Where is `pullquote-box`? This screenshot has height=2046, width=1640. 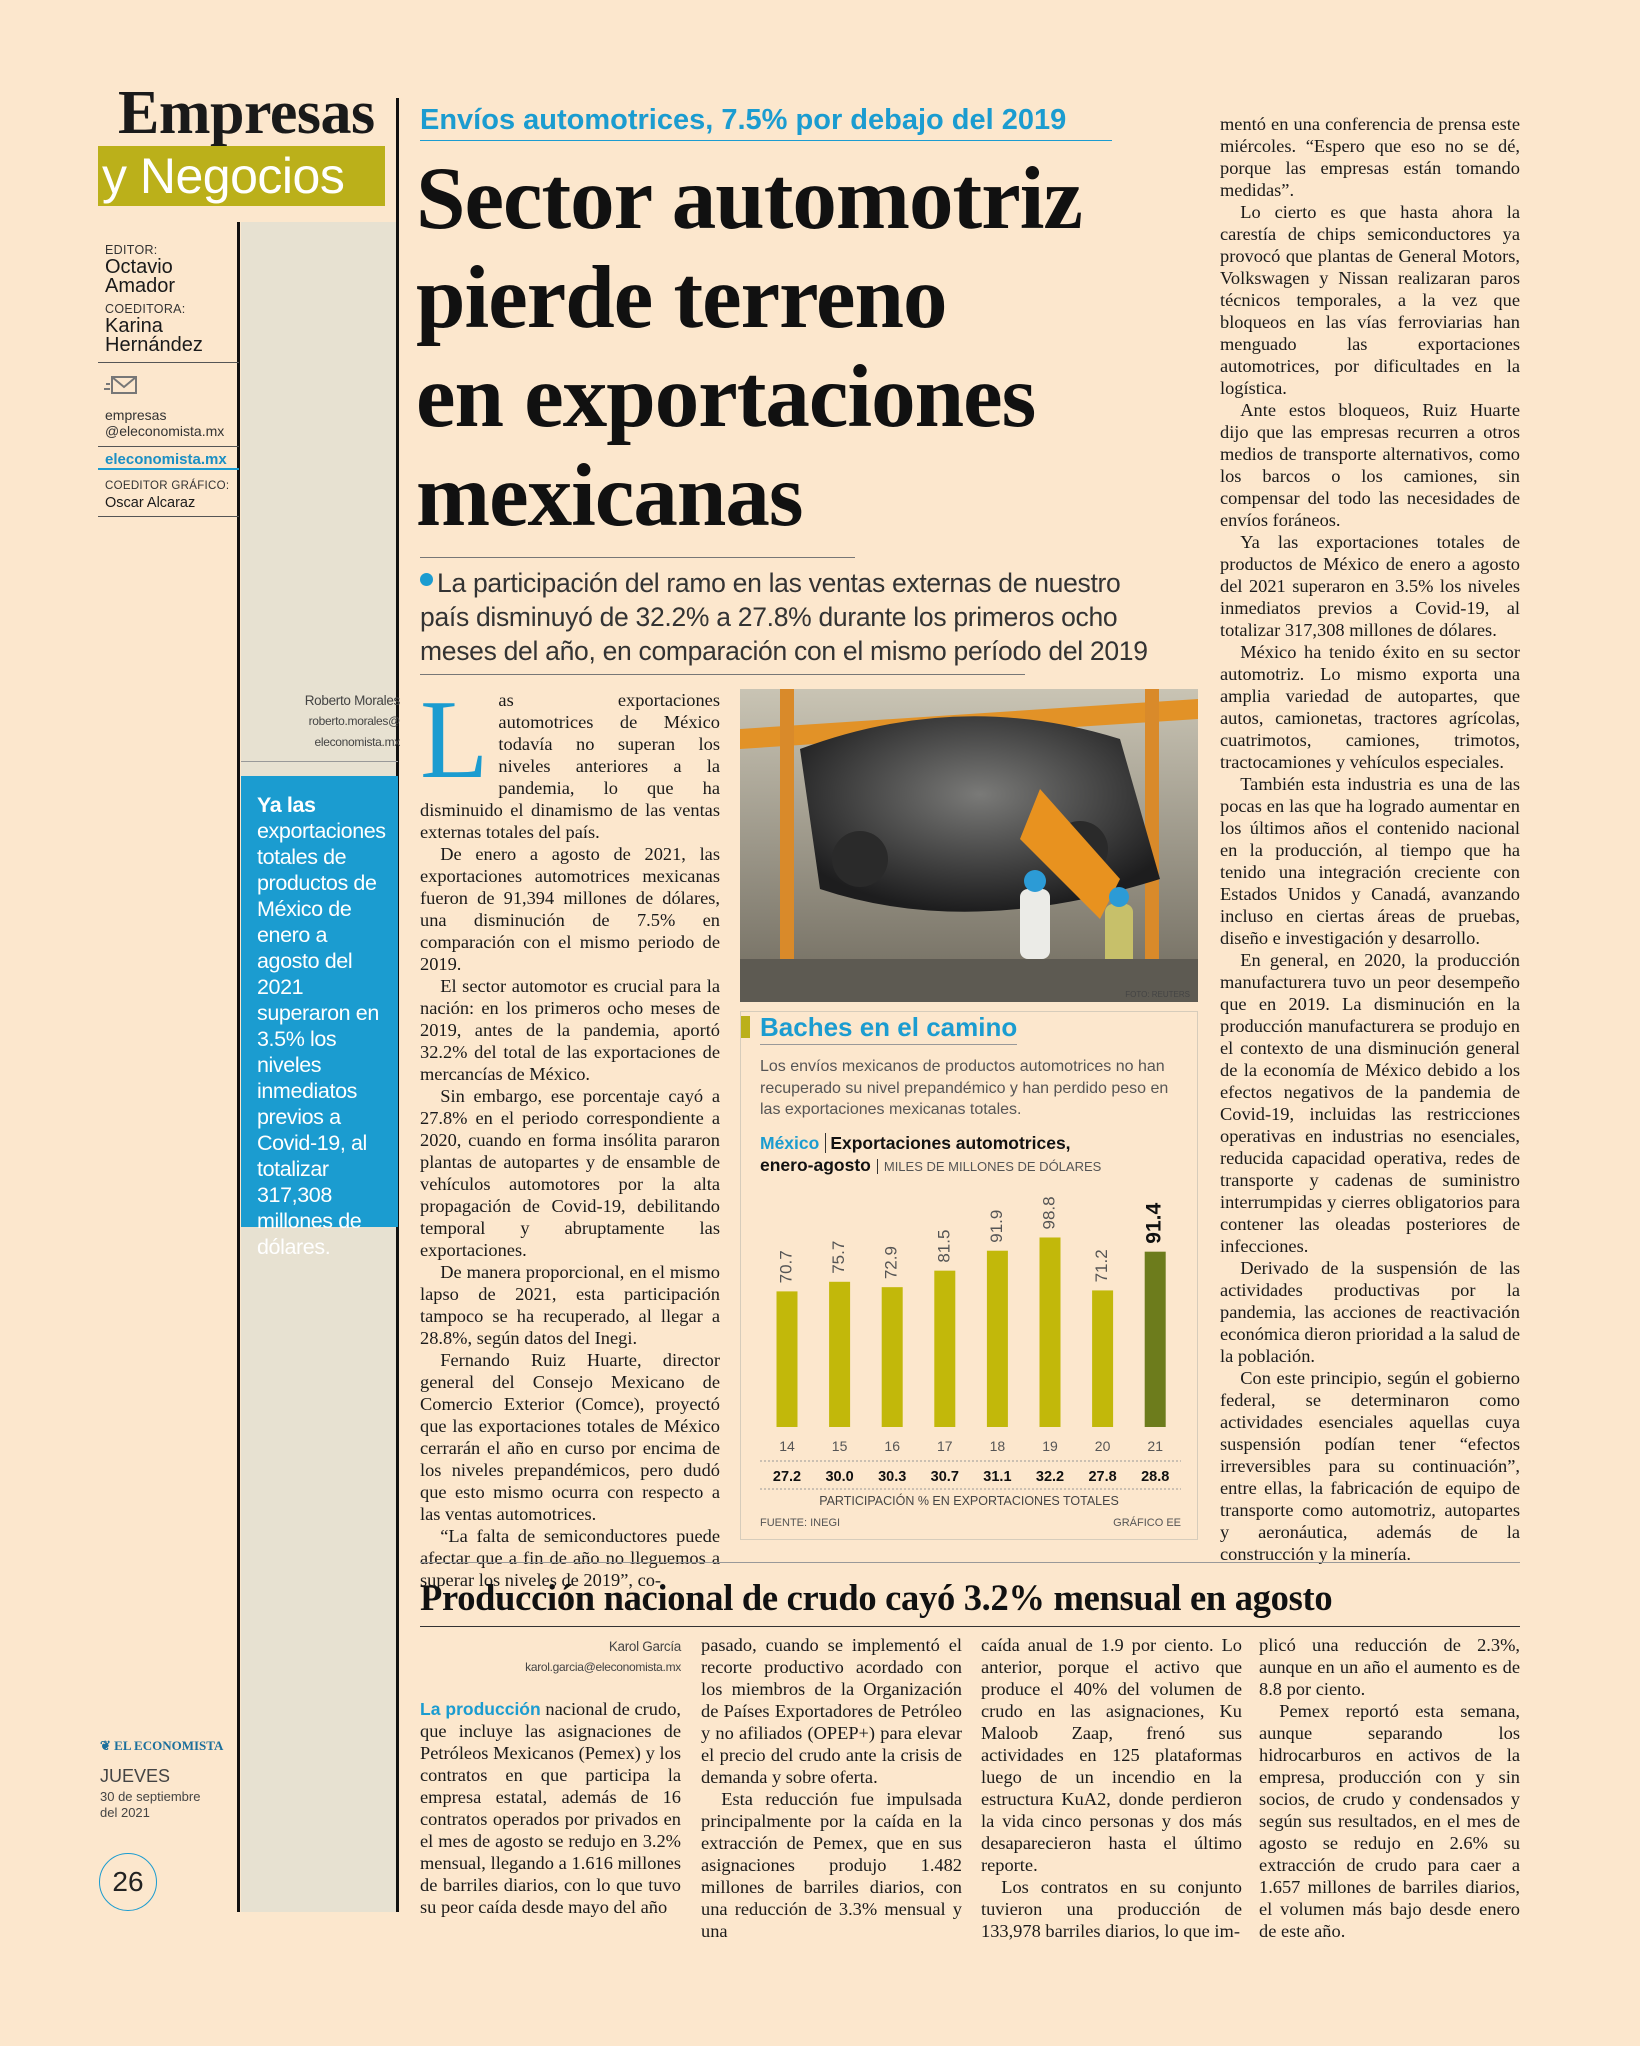 pullquote-box is located at coordinates (319, 1001).